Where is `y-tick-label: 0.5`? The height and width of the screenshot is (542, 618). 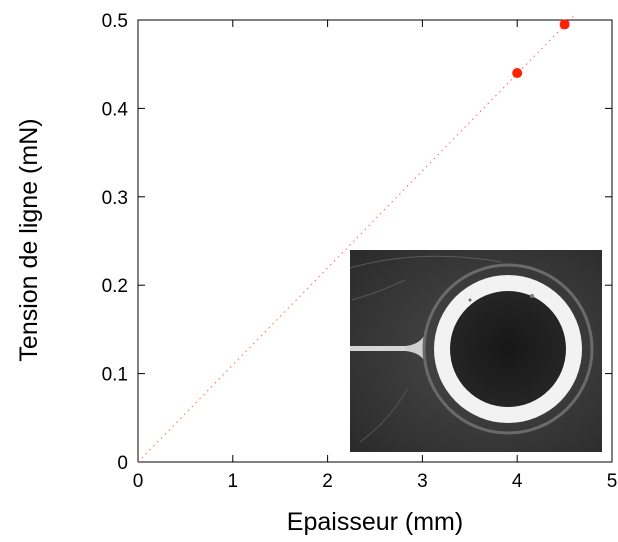 y-tick-label: 0.5 is located at coordinates (115, 21).